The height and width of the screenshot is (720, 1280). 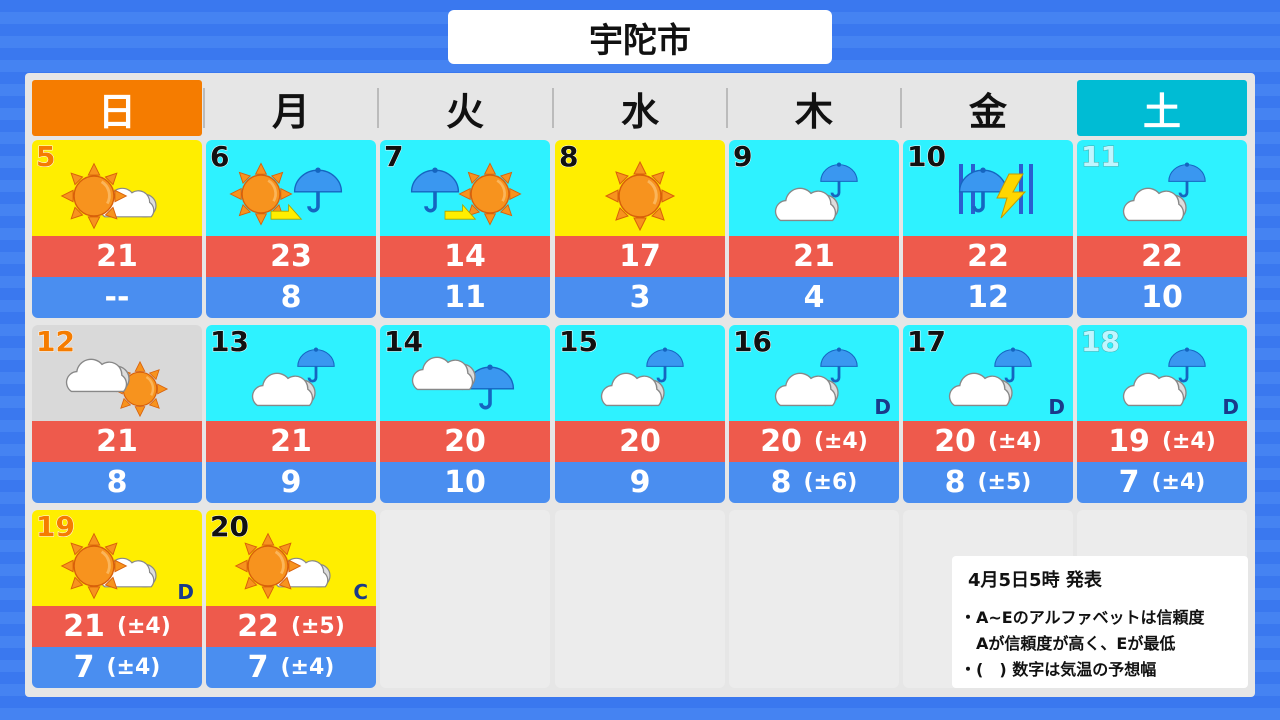 I want to click on note-line: Aが信頼度が高く、Eが最低, so click(x=1068, y=643).